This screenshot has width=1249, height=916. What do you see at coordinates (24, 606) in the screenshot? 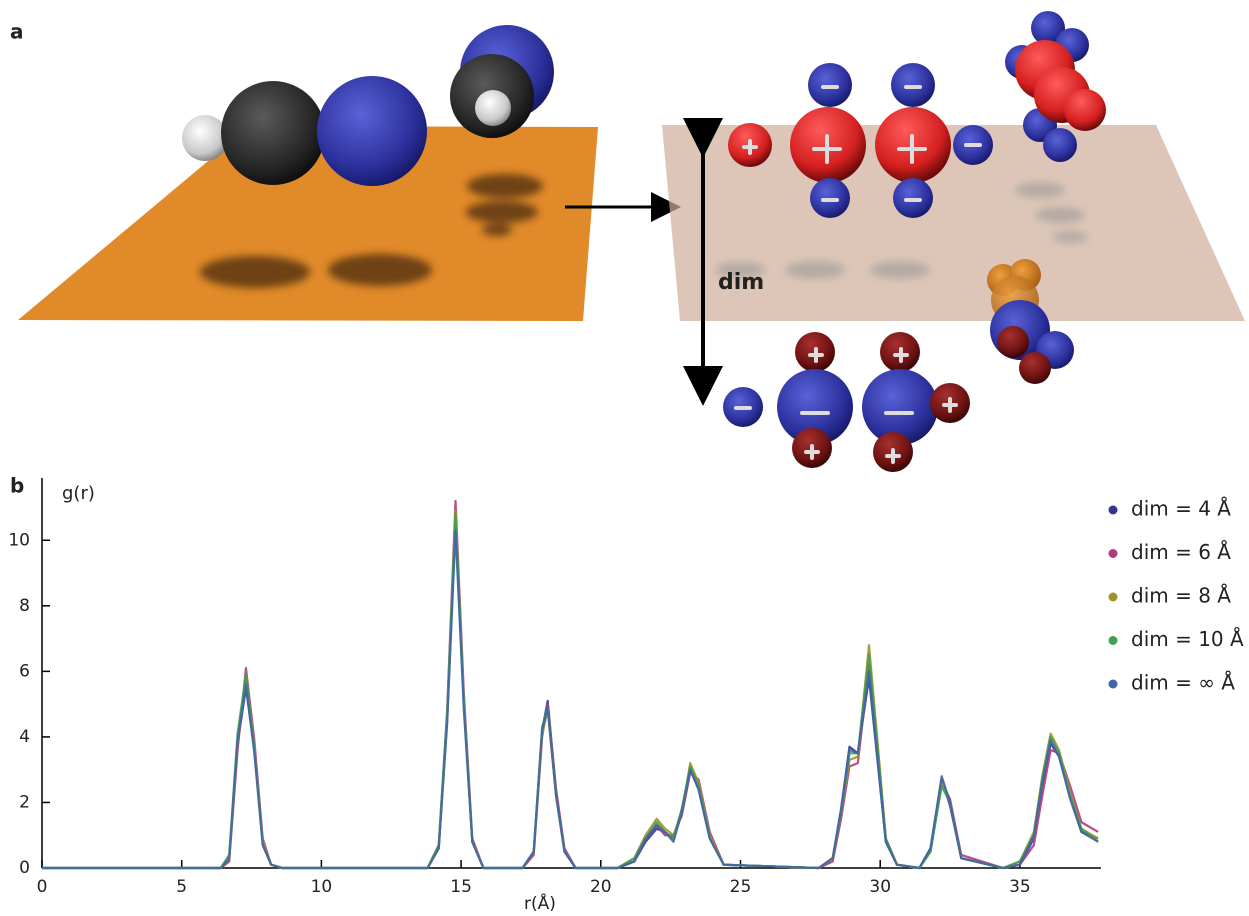
I see `y-tick-label: 8` at bounding box center [24, 606].